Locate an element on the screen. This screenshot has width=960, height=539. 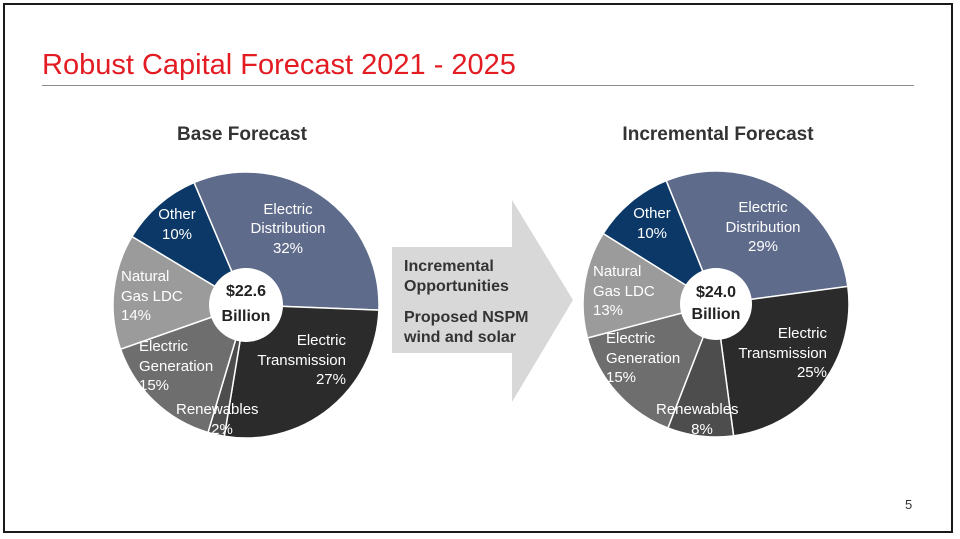
slice-percent-label: 29% is located at coordinates (763, 246).